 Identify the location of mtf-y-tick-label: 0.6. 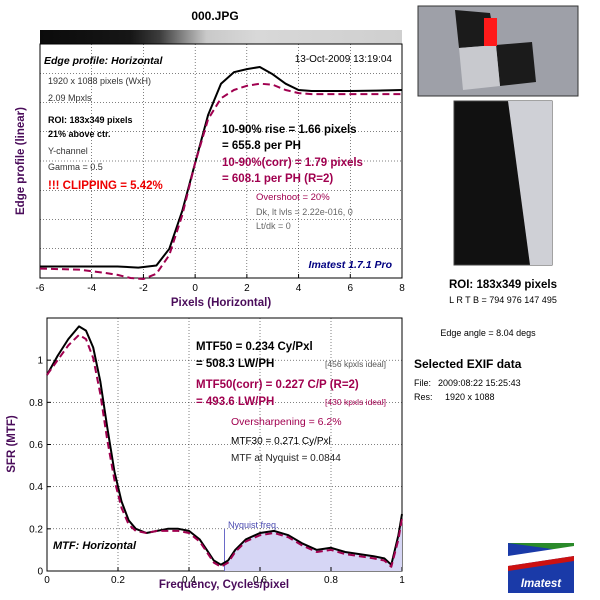
(36, 445).